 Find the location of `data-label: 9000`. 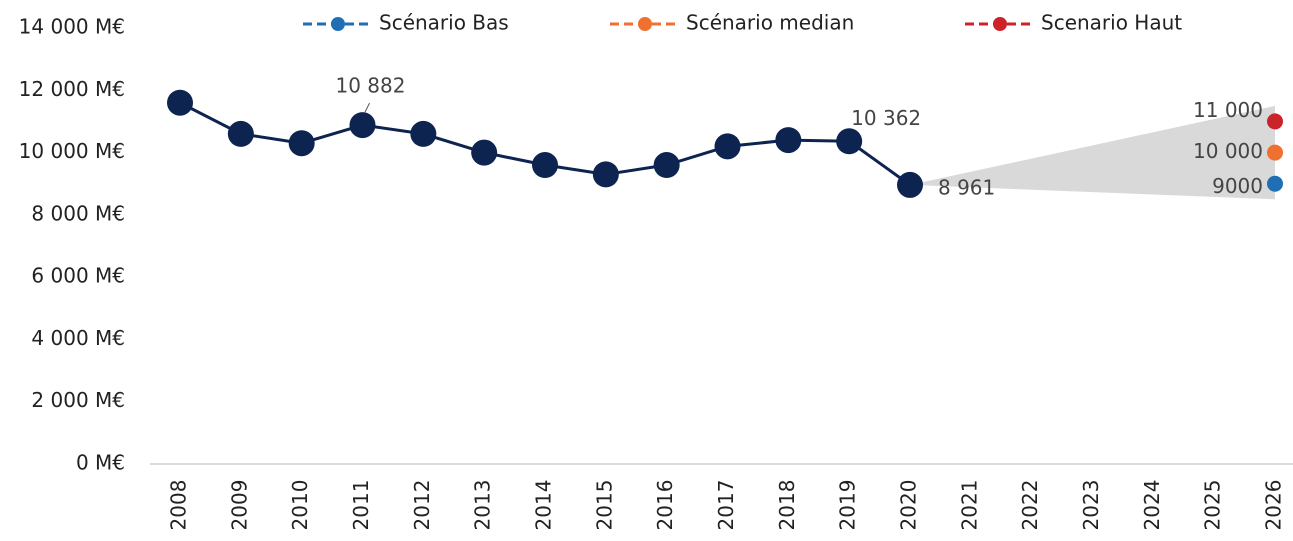

data-label: 9000 is located at coordinates (1237, 186).